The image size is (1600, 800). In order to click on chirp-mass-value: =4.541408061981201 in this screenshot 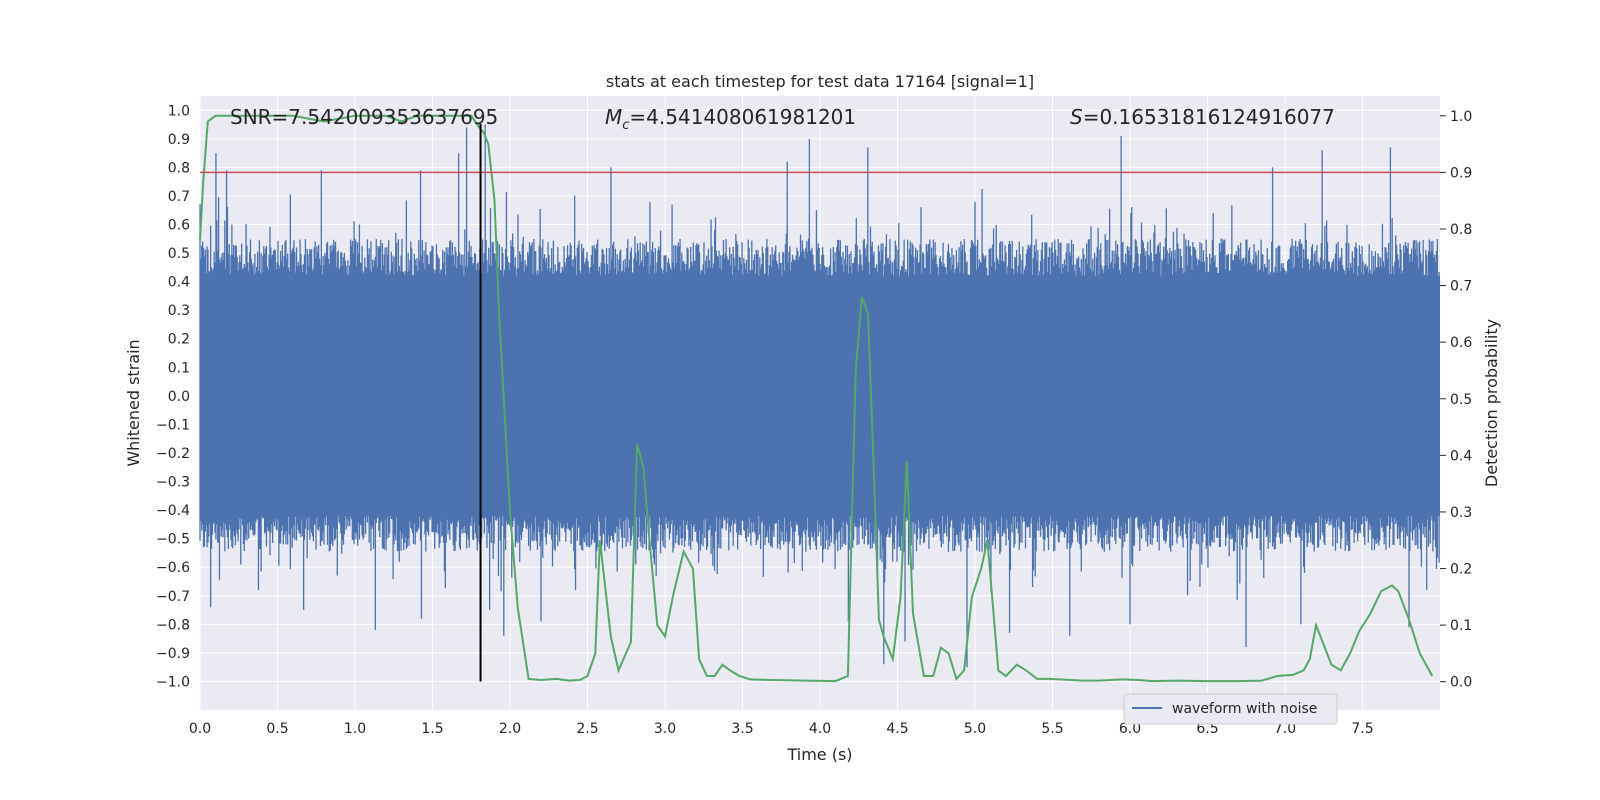, I will do `click(742, 117)`.